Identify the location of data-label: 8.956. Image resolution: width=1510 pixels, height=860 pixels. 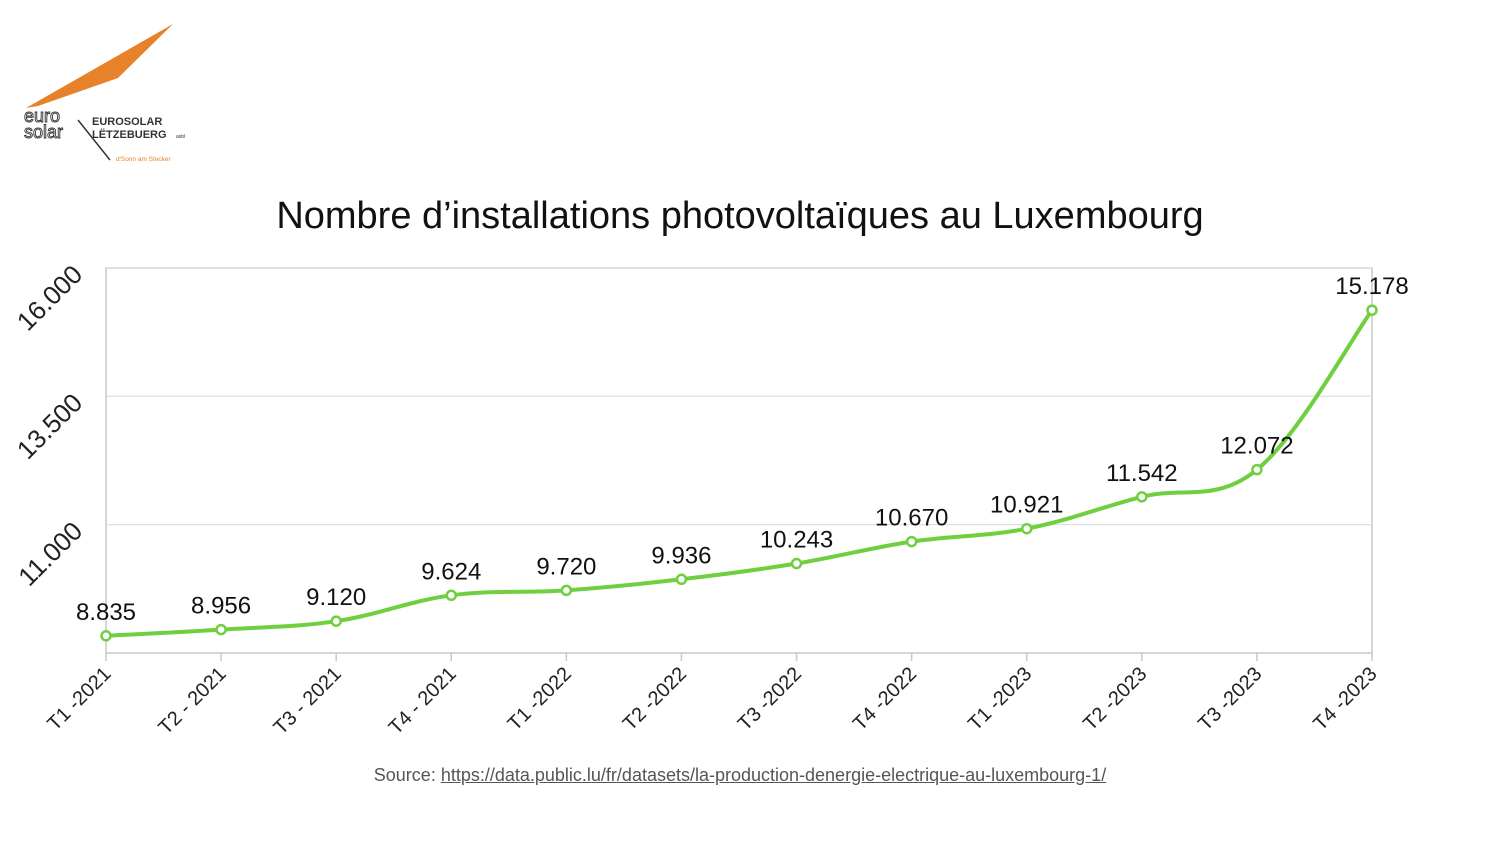
(221, 606).